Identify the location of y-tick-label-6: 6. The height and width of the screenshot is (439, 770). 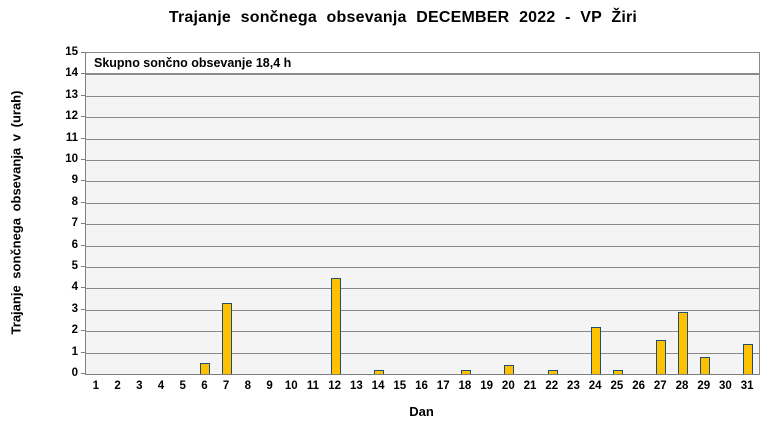
(74, 244).